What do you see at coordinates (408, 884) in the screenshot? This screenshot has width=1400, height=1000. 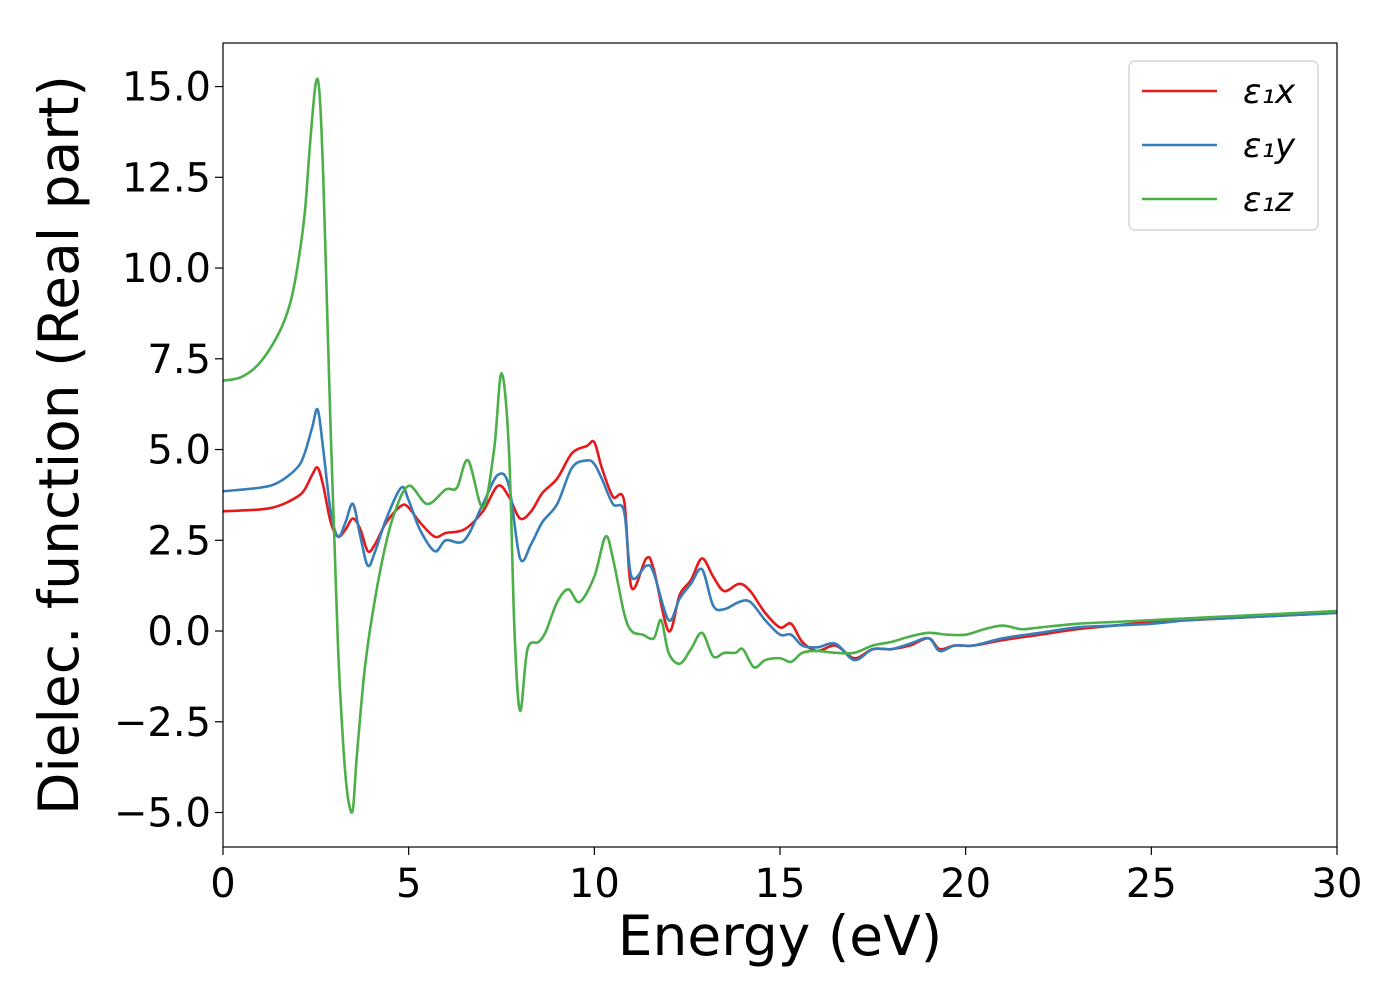 I see `x-tick-label: 5` at bounding box center [408, 884].